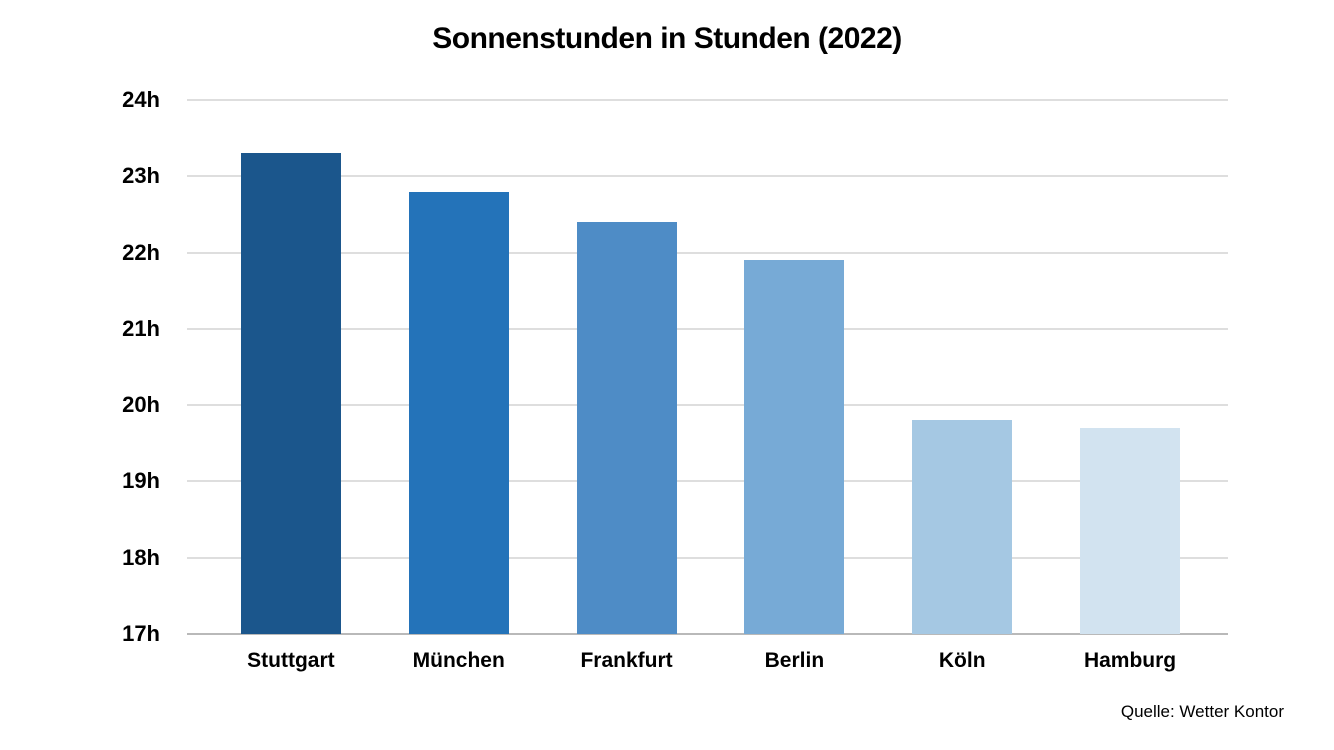 The width and height of the screenshot is (1334, 750). What do you see at coordinates (707, 252) in the screenshot?
I see `gridline-22h` at bounding box center [707, 252].